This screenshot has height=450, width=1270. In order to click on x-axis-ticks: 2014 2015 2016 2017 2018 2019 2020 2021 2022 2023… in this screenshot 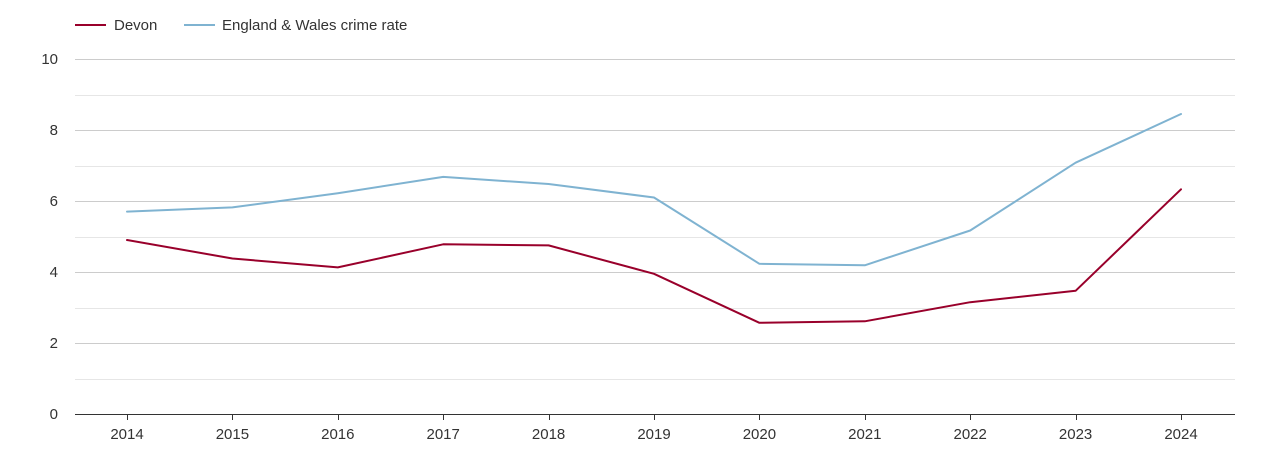, I will do `click(654, 428)`.